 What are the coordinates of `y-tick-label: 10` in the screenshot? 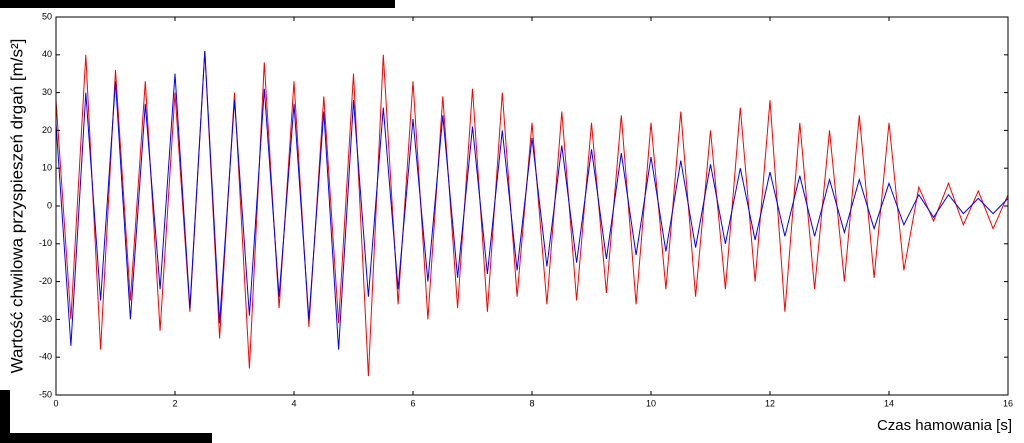 It's located at (47, 168).